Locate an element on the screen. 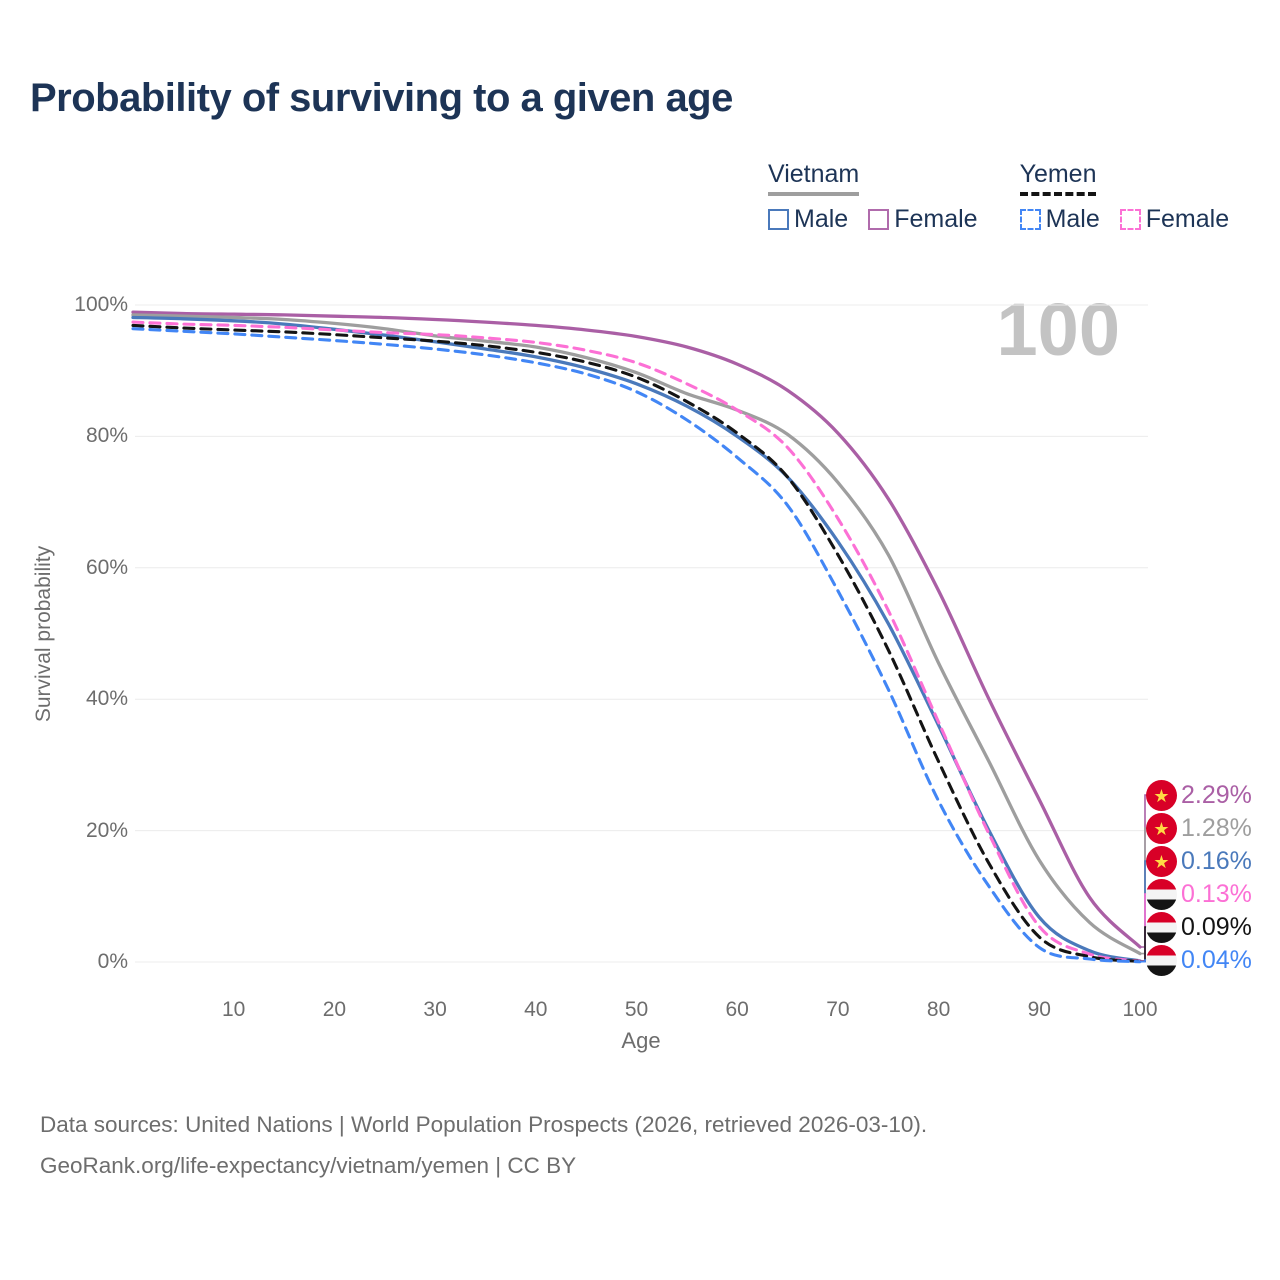  y-tick-label: 20% is located at coordinates (106, 830).